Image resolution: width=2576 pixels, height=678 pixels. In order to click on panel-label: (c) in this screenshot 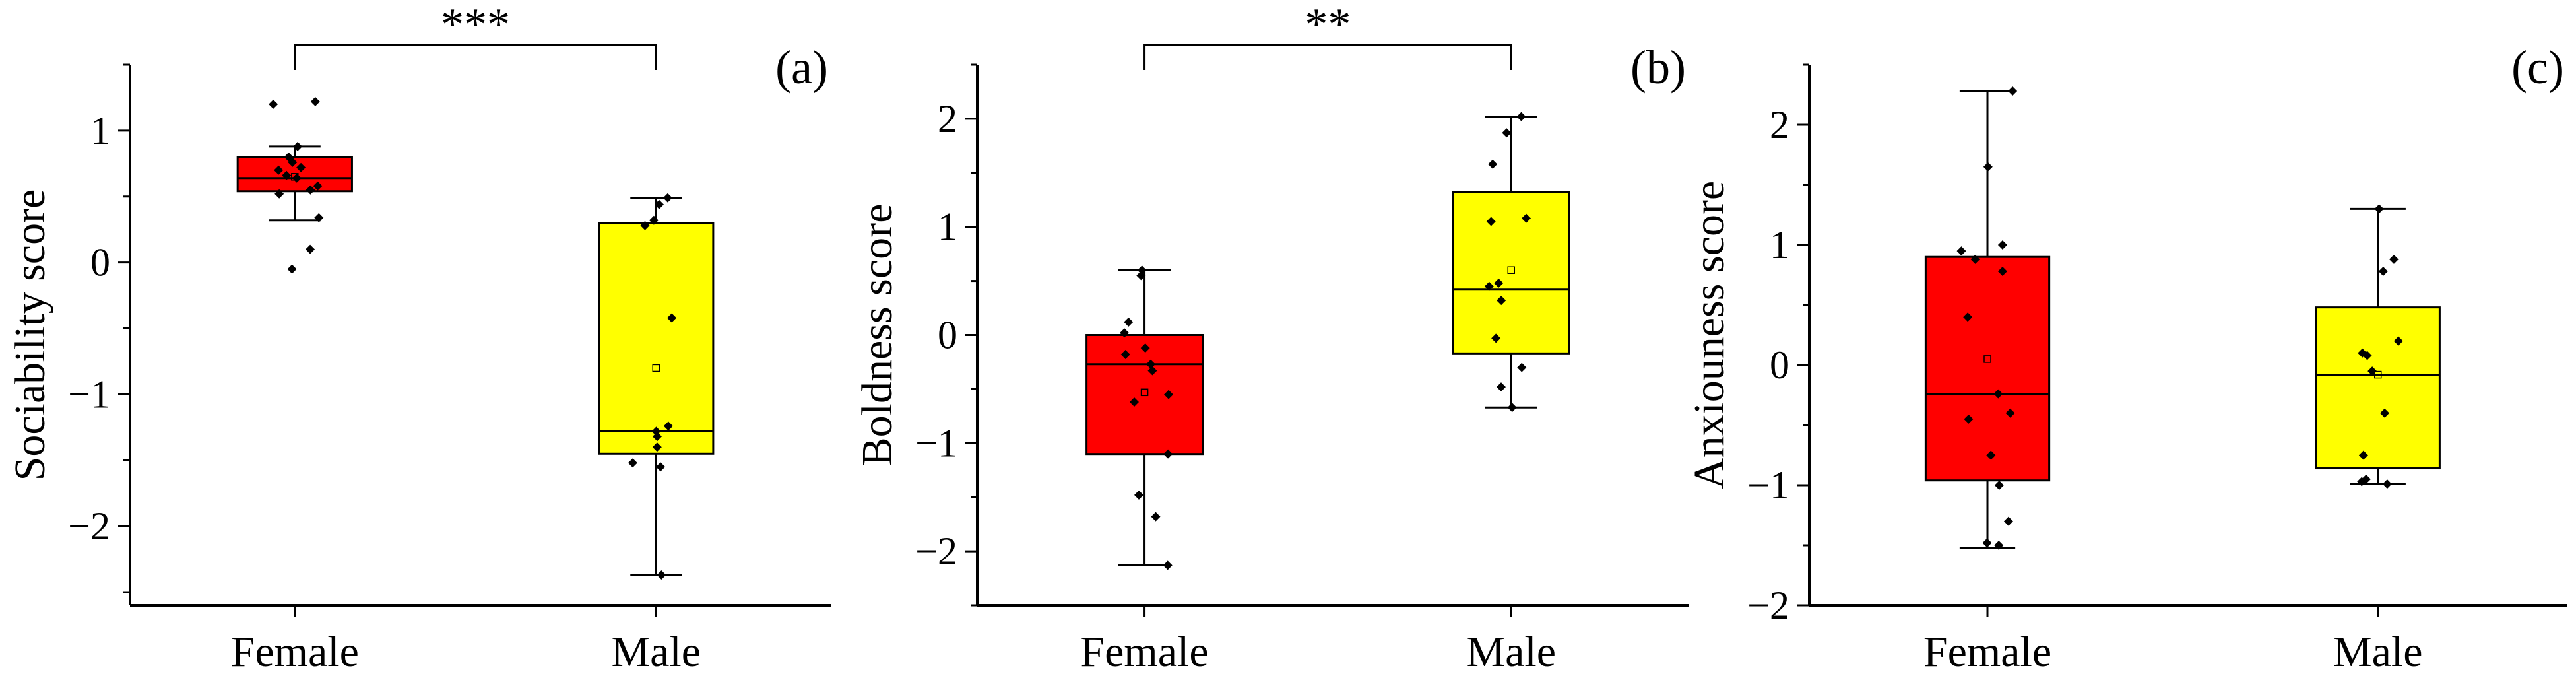, I will do `click(2537, 68)`.